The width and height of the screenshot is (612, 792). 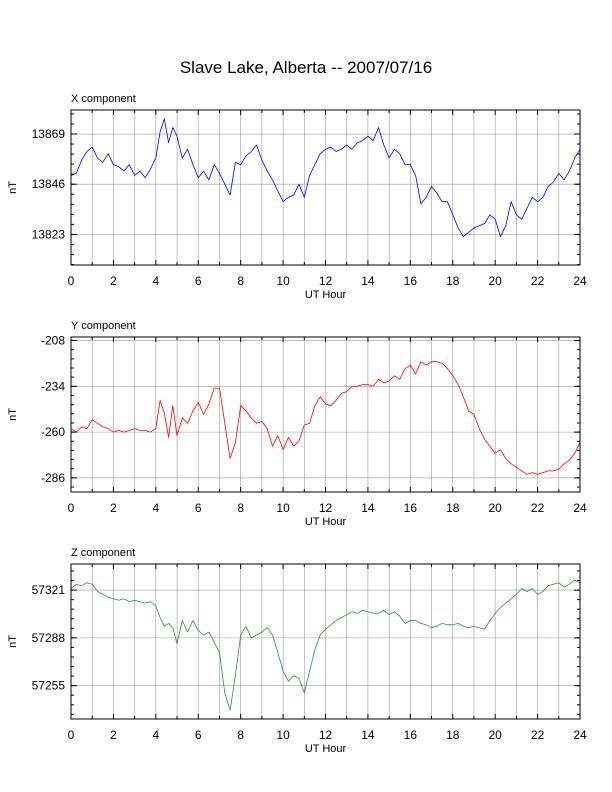 I want to click on z-series-line, so click(x=325, y=645).